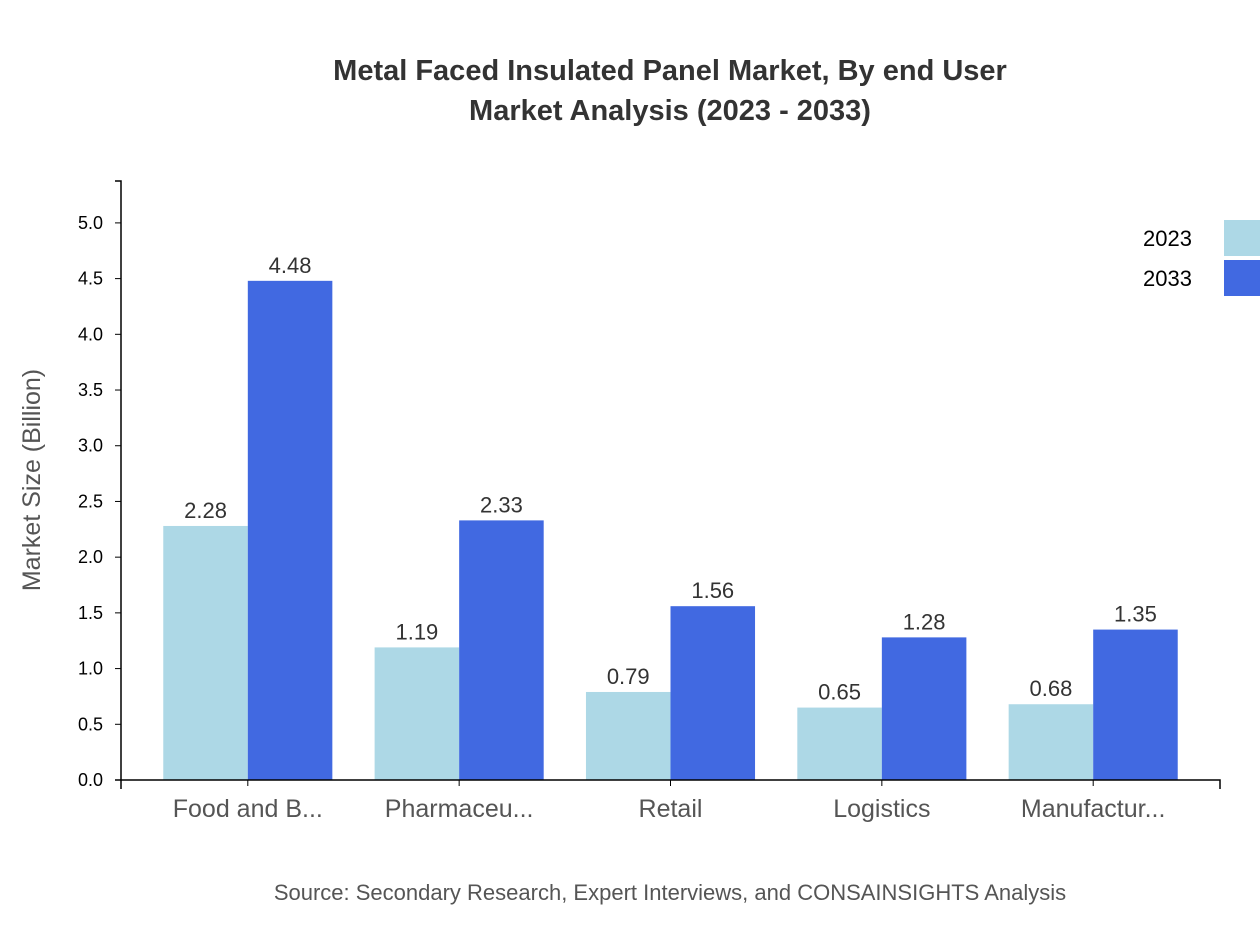 The image size is (1260, 925). Describe the element at coordinates (1167, 238) in the screenshot. I see `legend-label: 2023` at that location.